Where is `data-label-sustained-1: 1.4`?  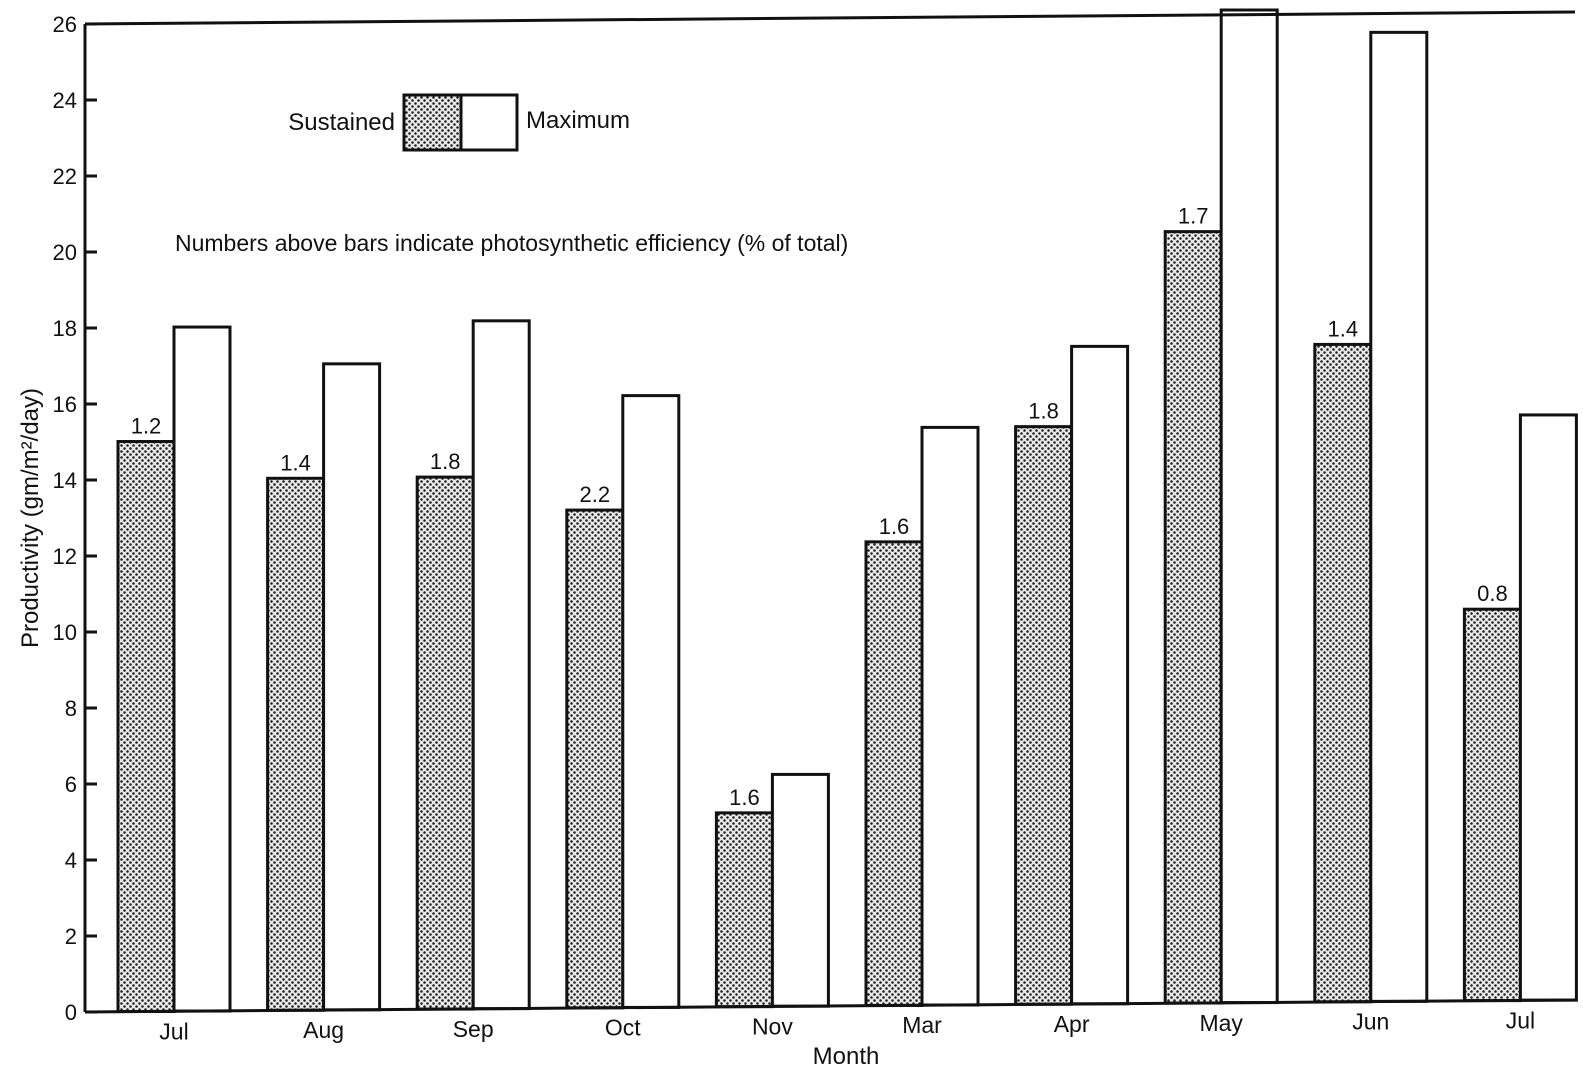 data-label-sustained-1: 1.4 is located at coordinates (295, 462).